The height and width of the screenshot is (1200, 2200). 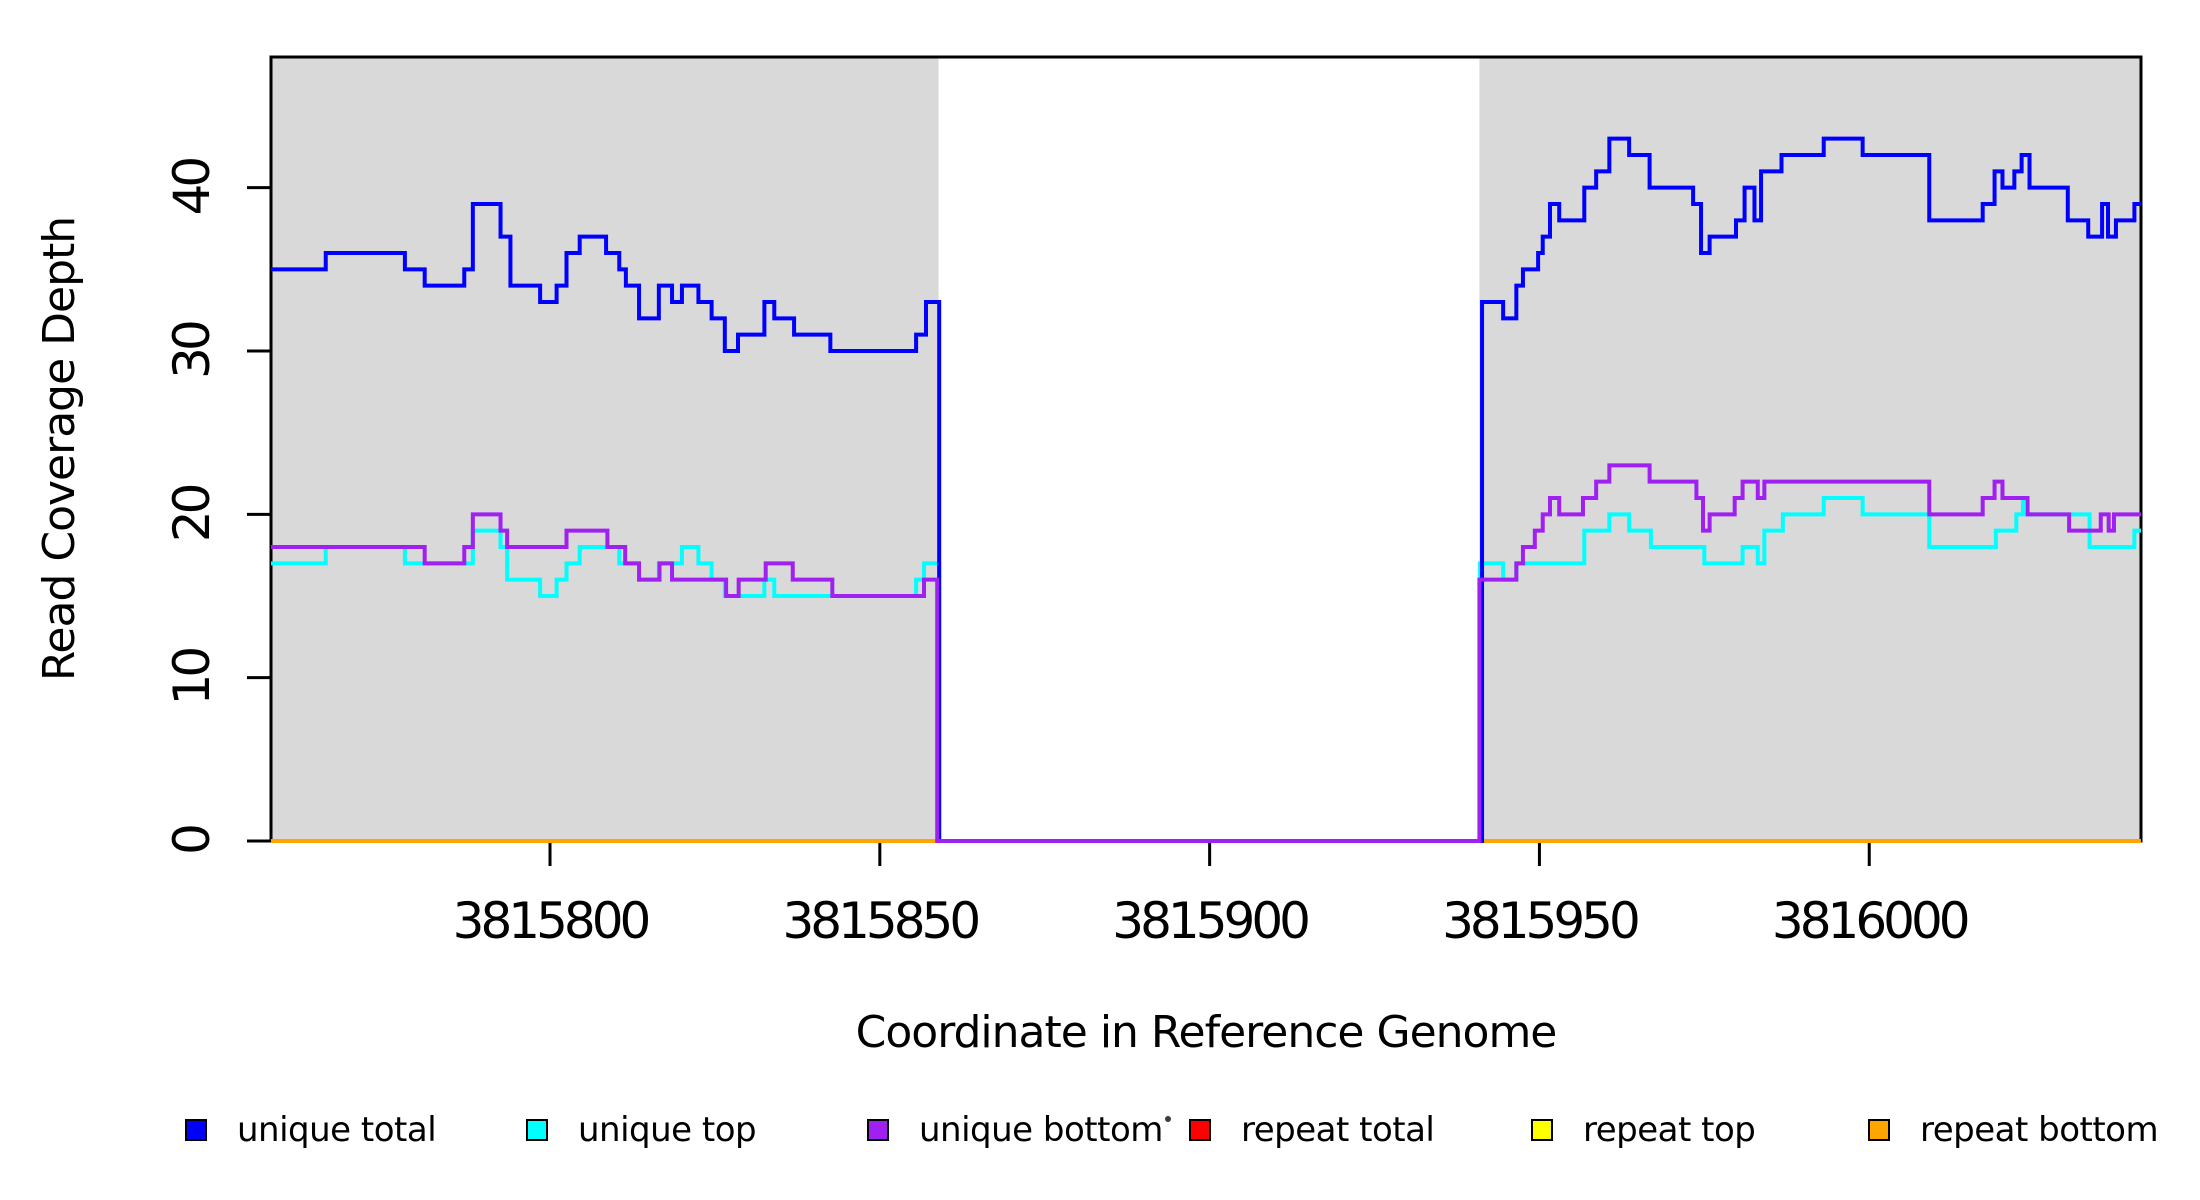 I want to click on x-tick-label: 3815900, so click(x=1210, y=921).